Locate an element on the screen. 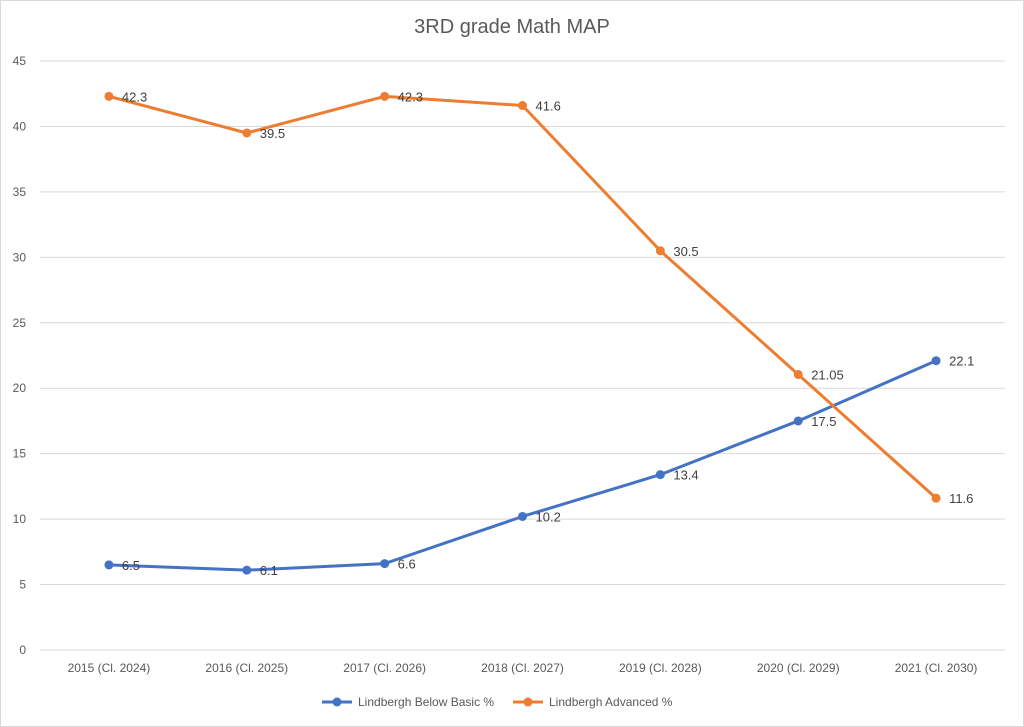 Image resolution: width=1024 pixels, height=727 pixels. y-tick-label: 15 is located at coordinates (20, 454).